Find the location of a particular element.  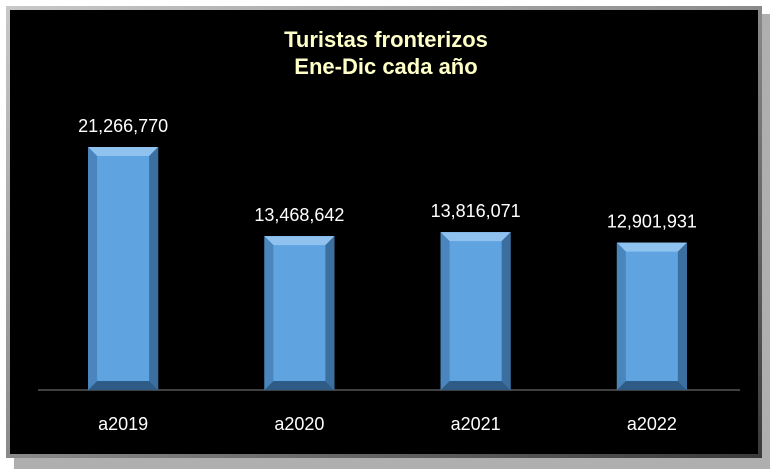

chart-title: Turistas fronterizos is located at coordinates (386, 39).